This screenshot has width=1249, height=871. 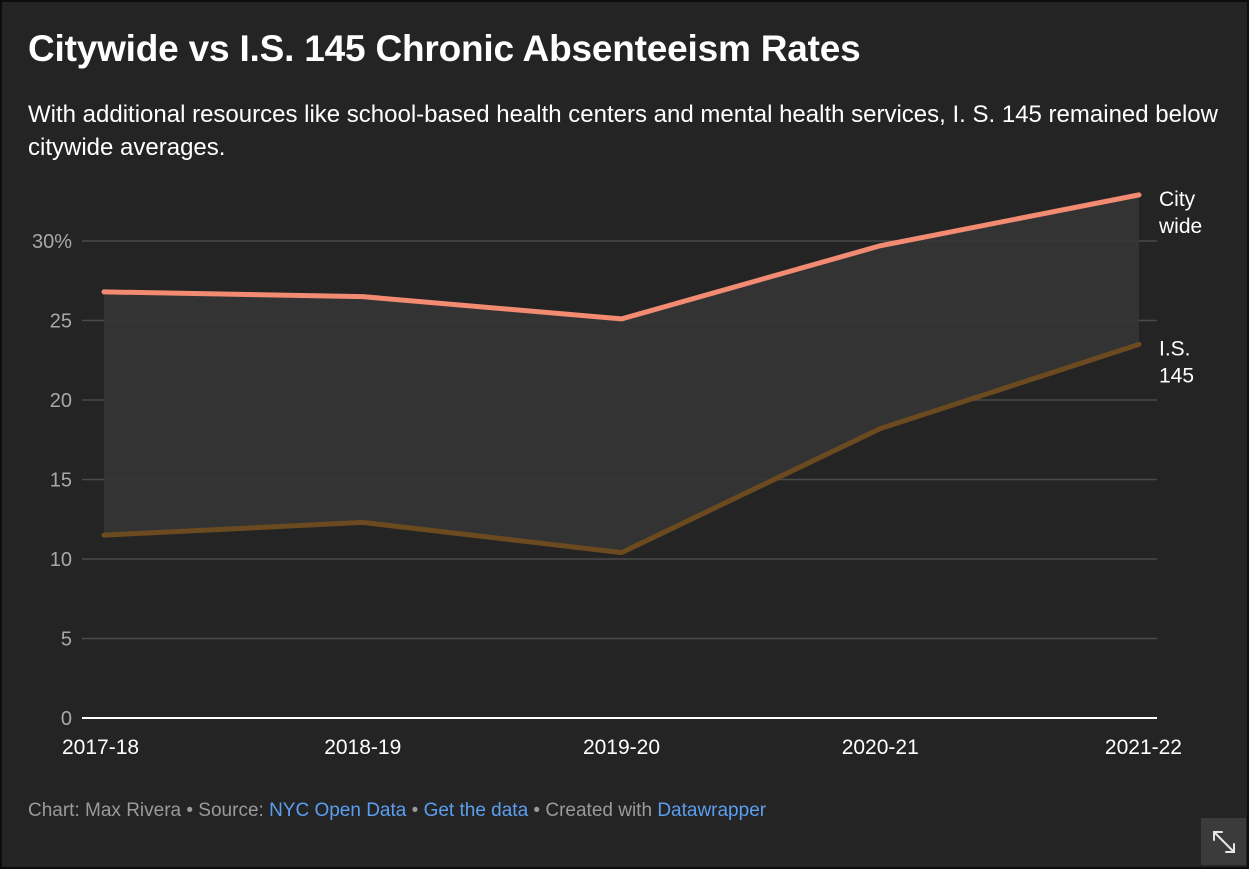 What do you see at coordinates (61, 481) in the screenshot?
I see `y-tick-label: 15` at bounding box center [61, 481].